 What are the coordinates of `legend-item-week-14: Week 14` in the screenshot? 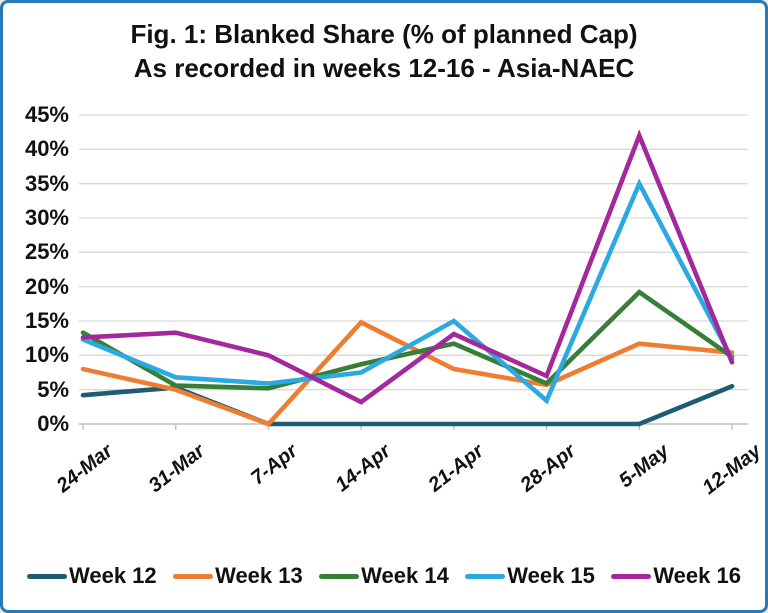 It's located at (384, 576).